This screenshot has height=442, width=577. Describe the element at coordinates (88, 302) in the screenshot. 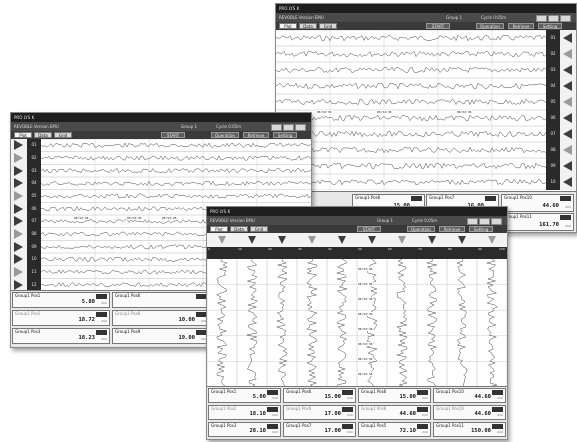

I see `panel-value: 5.80` at that location.